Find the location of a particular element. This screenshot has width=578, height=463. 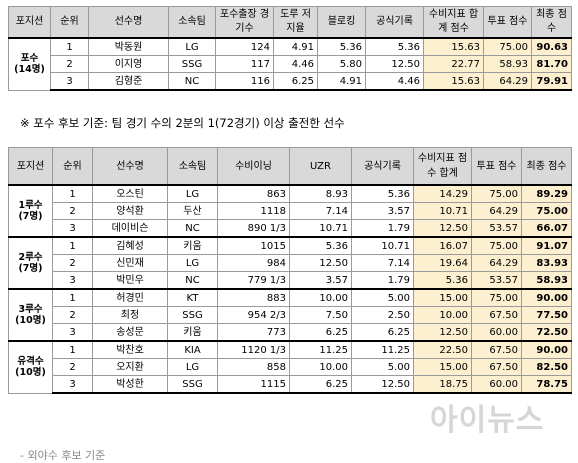

table-cell: 863 is located at coordinates (253, 193).